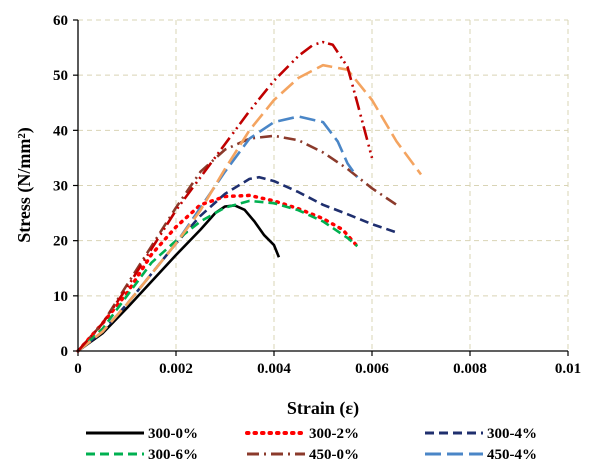 This screenshot has width=595, height=467. I want to click on x-tick-label: 0.004, so click(274, 369).